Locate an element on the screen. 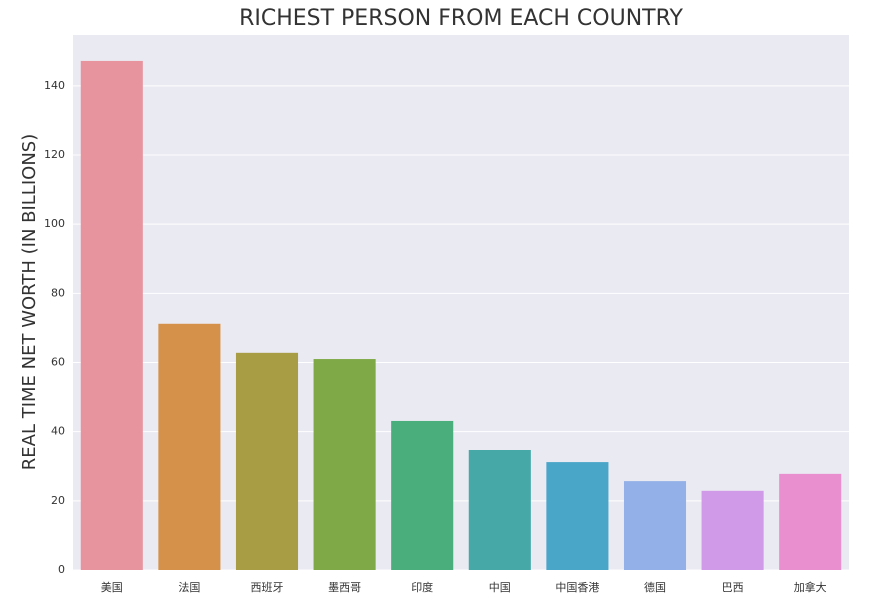 The width and height of the screenshot is (883, 608). x-tick-label: 中国 is located at coordinates (500, 587).